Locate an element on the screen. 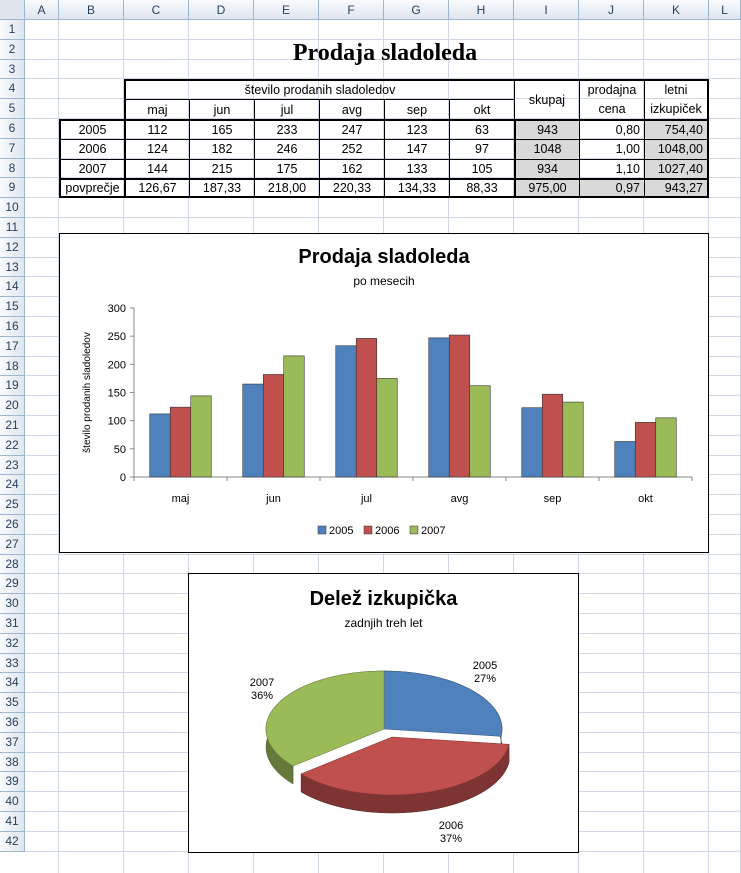 Image resolution: width=741 pixels, height=873 pixels. column-header-H: H is located at coordinates (481, 10).